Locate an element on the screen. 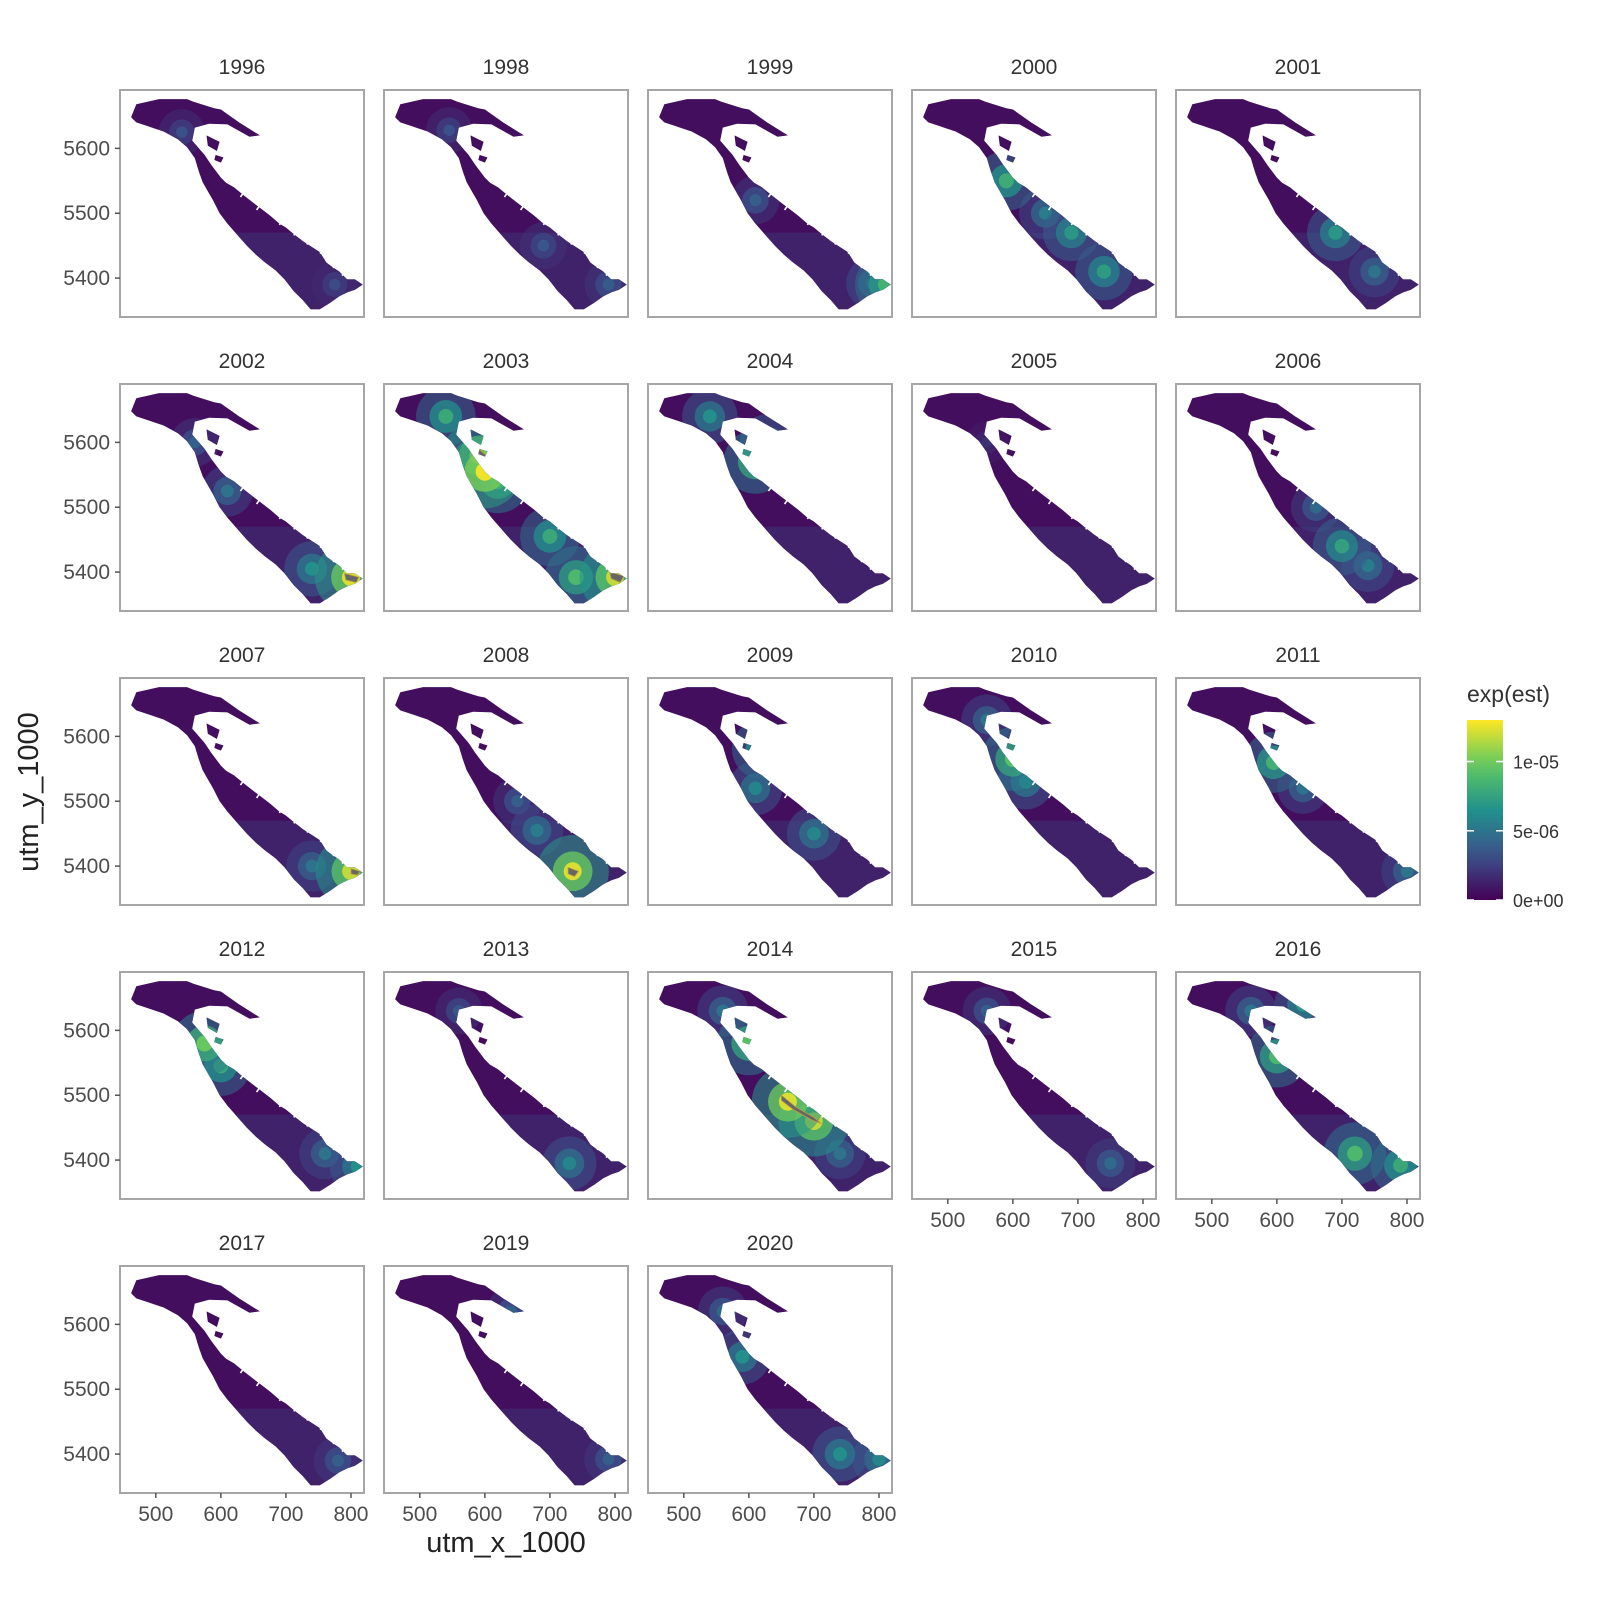  facet-strip-label: 2011 is located at coordinates (1297, 655).